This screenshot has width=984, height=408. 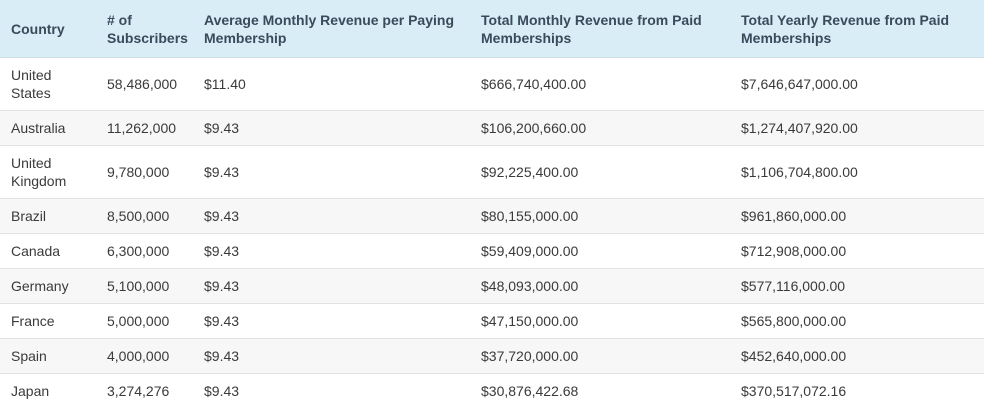 What do you see at coordinates (601, 321) in the screenshot?
I see `cell-total-monthly-revenue: $47,150,000.00` at bounding box center [601, 321].